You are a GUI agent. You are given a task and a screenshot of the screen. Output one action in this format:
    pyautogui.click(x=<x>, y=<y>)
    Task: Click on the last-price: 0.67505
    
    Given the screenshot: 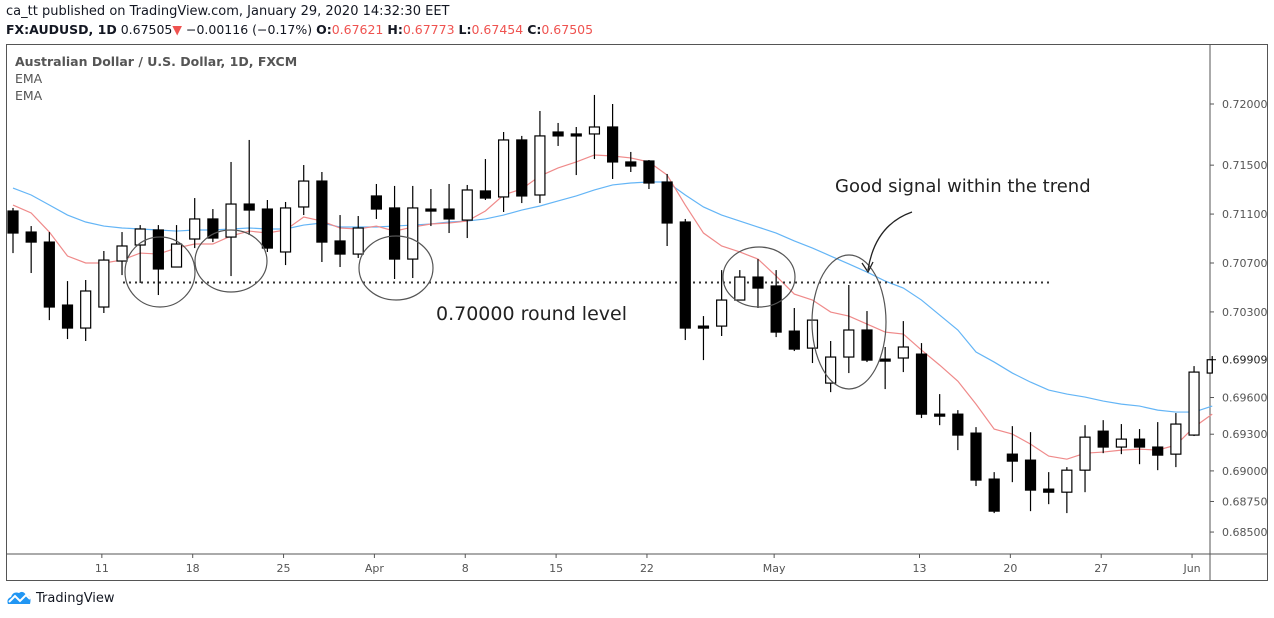 What is the action you would take?
    pyautogui.click(x=146, y=29)
    